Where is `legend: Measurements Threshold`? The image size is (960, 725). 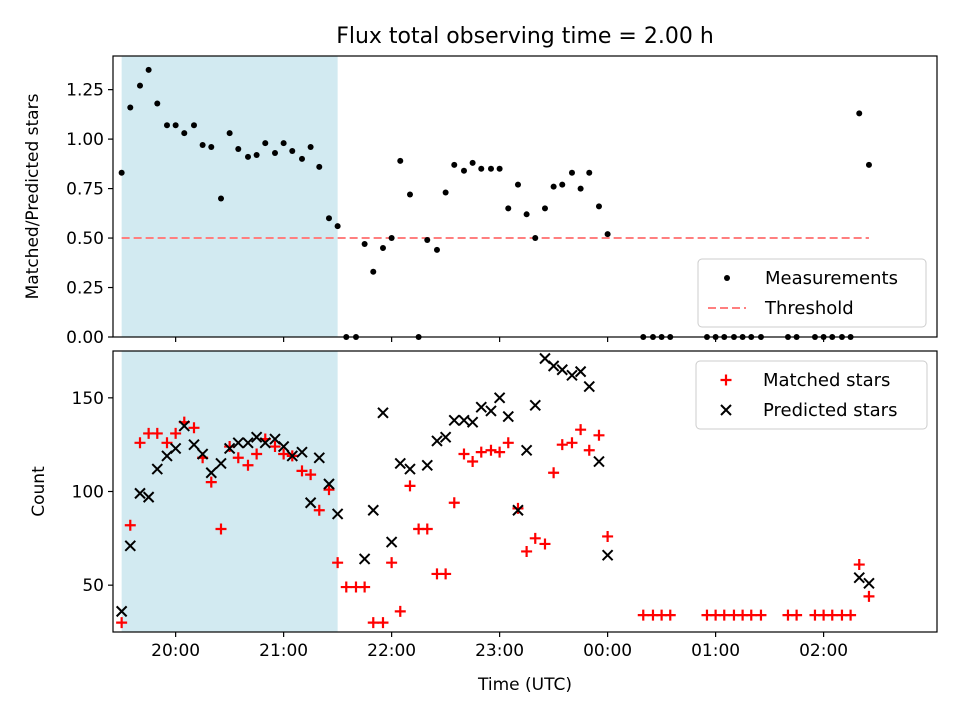 legend: Measurements Threshold is located at coordinates (812, 293).